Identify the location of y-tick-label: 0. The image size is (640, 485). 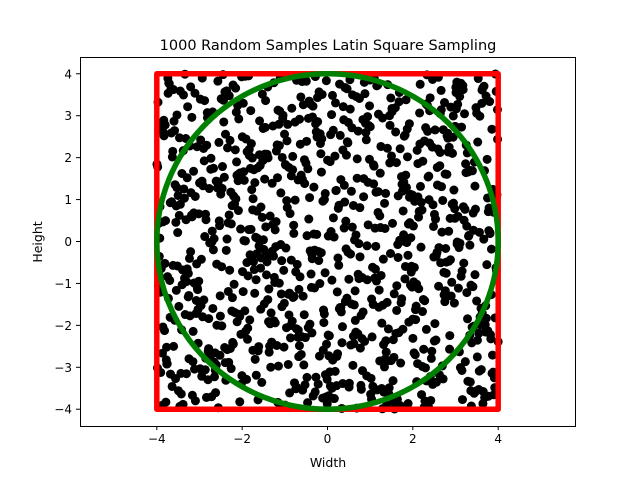
(68, 242).